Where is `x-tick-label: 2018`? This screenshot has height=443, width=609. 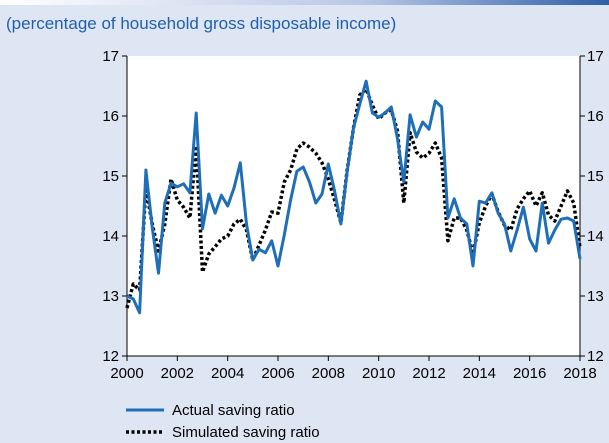 x-tick-label: 2018 is located at coordinates (579, 373).